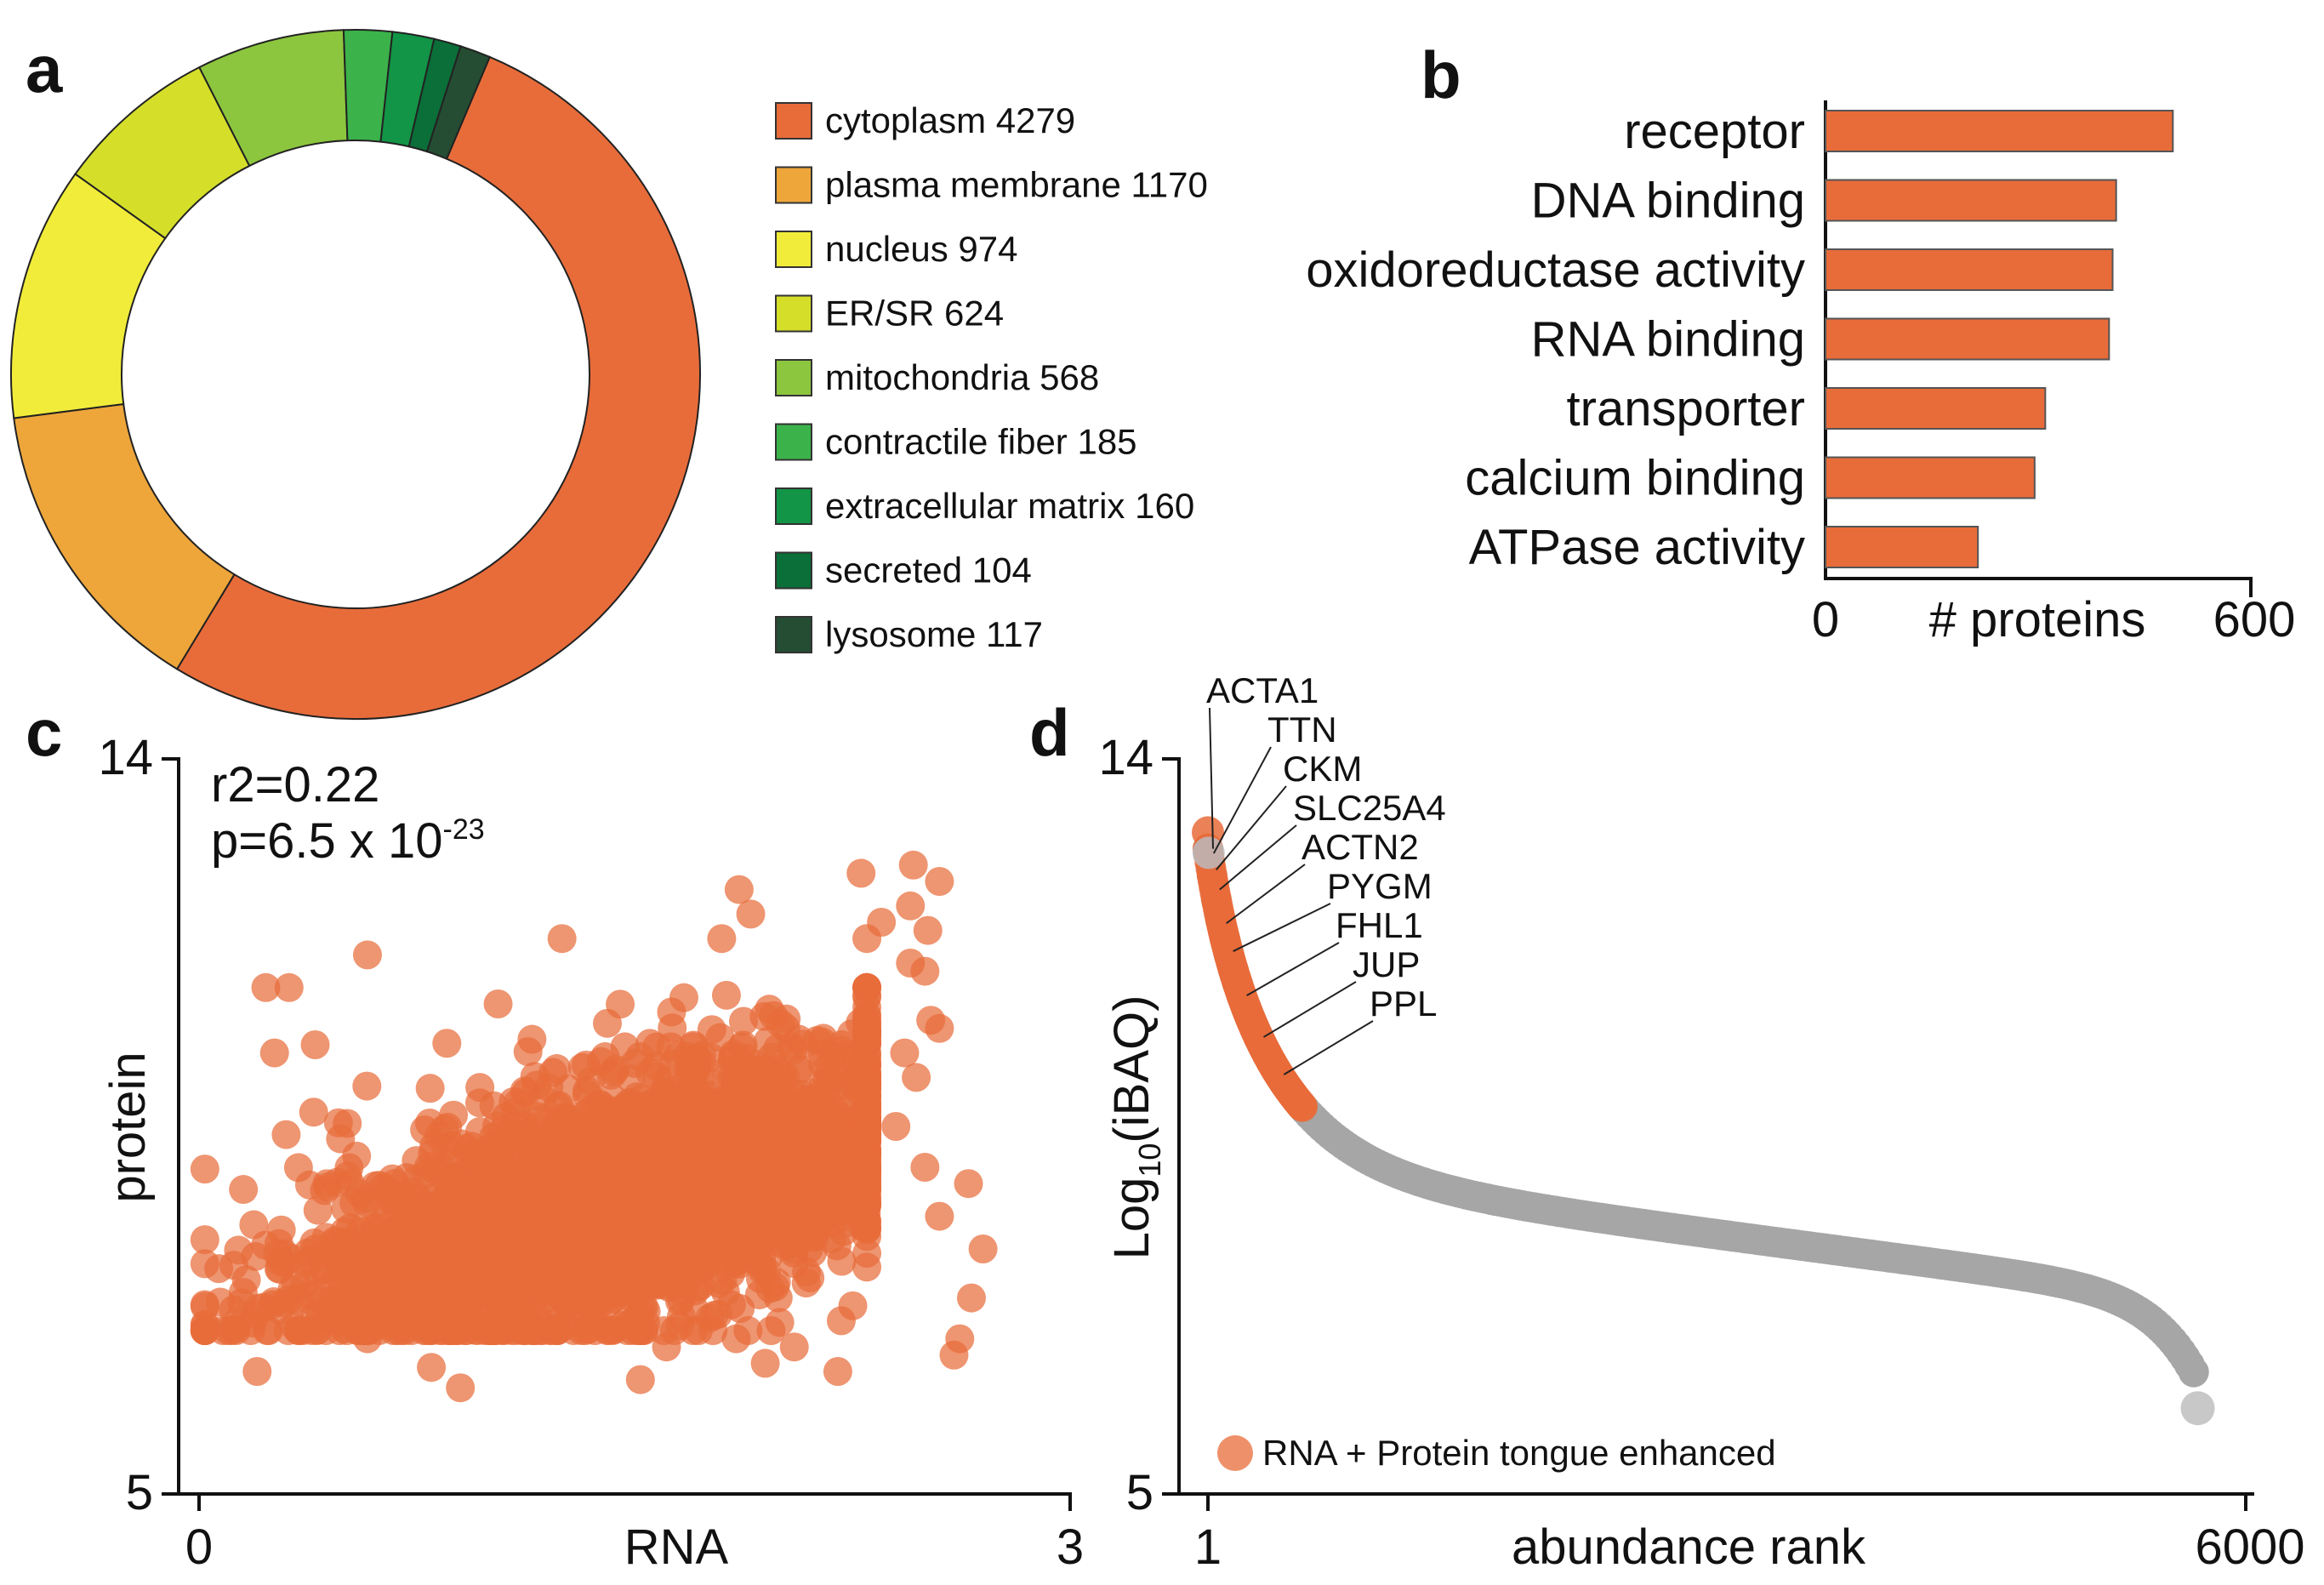  Describe the element at coordinates (1125, 757) in the screenshot. I see `panel-d-y-tick-label-14: 14` at that location.